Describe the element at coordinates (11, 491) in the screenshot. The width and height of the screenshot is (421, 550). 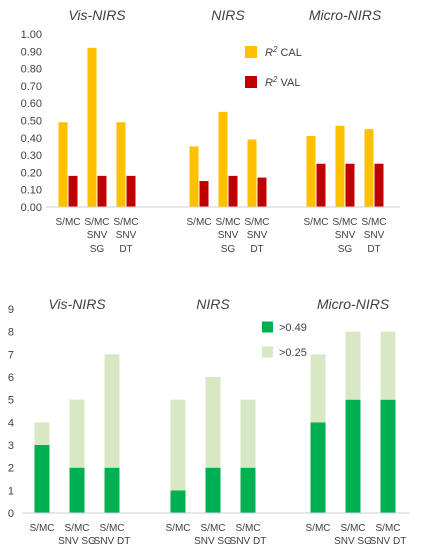
I see `y-tick-label: 1` at that location.